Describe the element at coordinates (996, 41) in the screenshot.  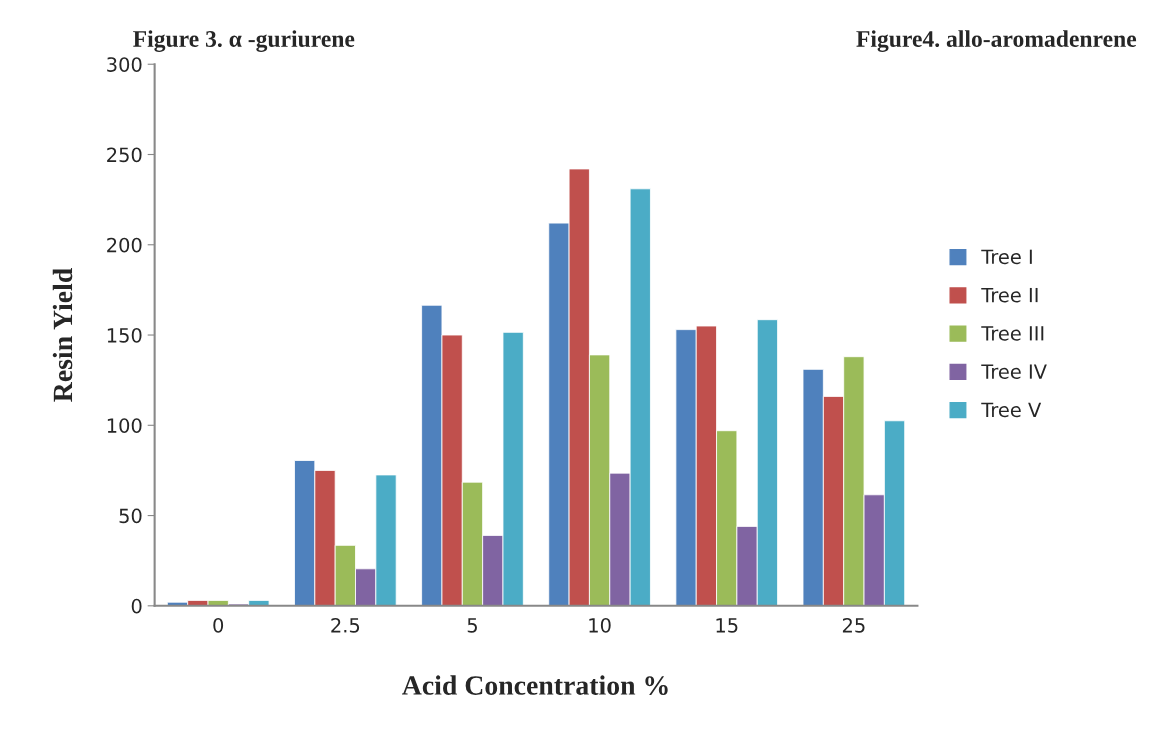
I see `caption: Figure4. allo-aromadenrene` at that location.